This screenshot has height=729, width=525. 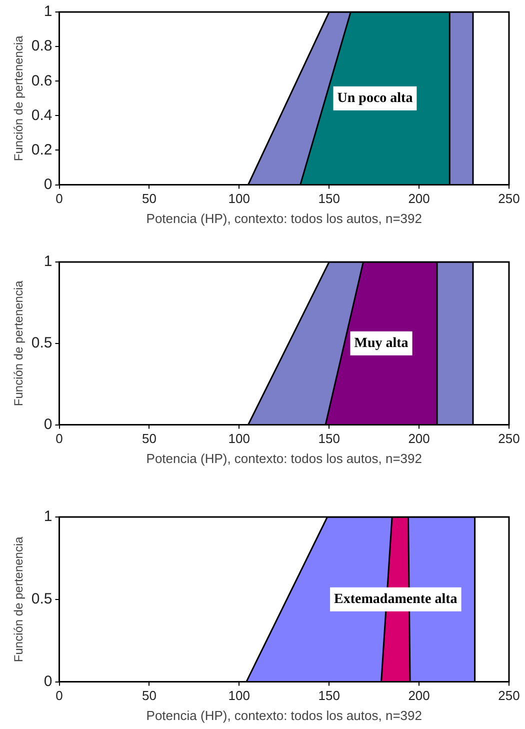 What do you see at coordinates (381, 344) in the screenshot?
I see `annotation: Muy alta` at bounding box center [381, 344].